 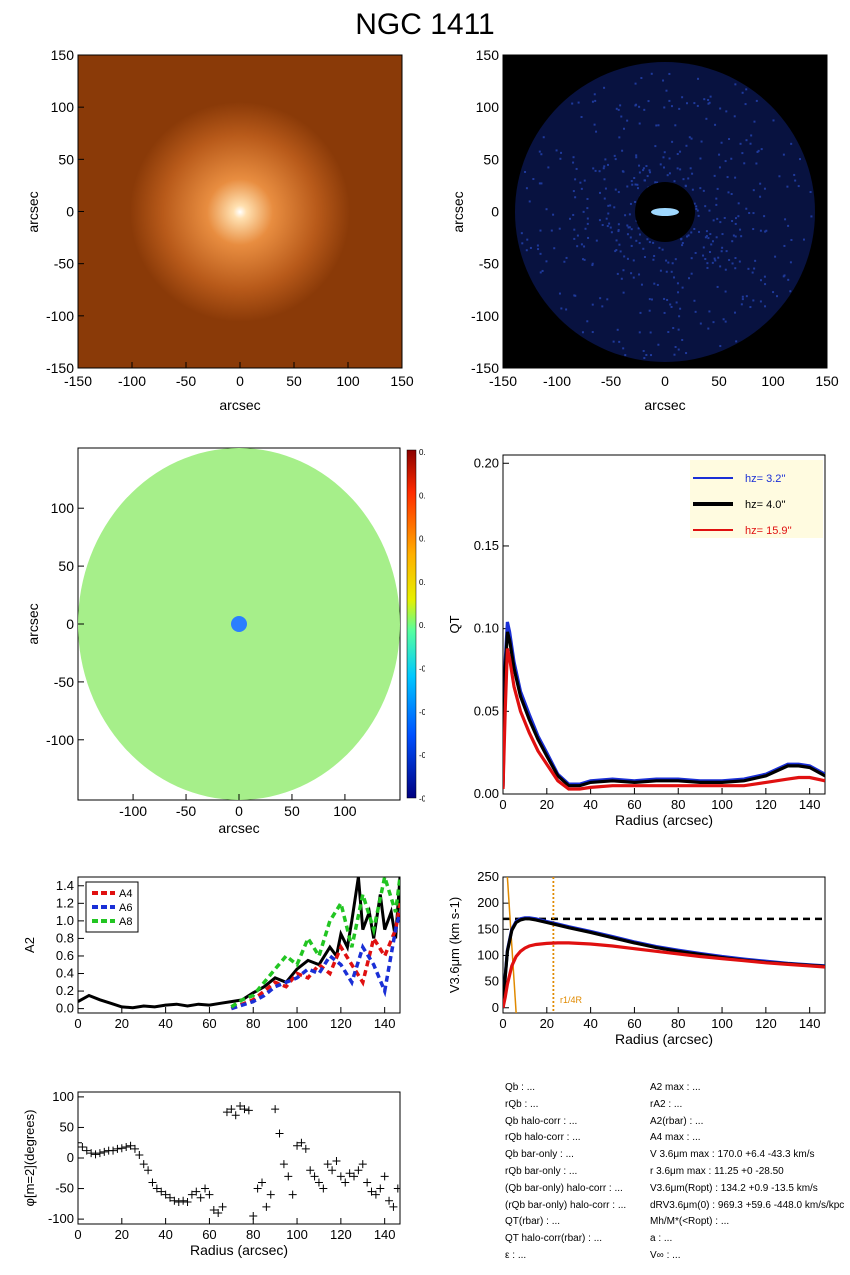 What do you see at coordinates (125, 922) in the screenshot?
I see `legend-label: A8` at bounding box center [125, 922].